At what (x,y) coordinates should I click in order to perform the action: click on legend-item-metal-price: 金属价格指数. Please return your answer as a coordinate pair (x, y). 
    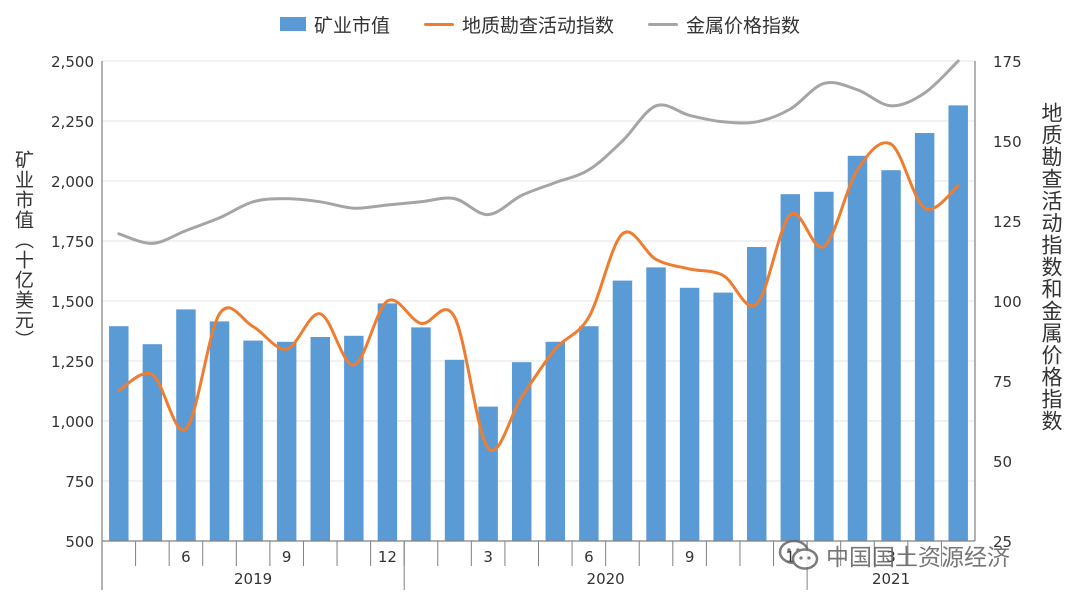
    Looking at the image, I should click on (724, 24).